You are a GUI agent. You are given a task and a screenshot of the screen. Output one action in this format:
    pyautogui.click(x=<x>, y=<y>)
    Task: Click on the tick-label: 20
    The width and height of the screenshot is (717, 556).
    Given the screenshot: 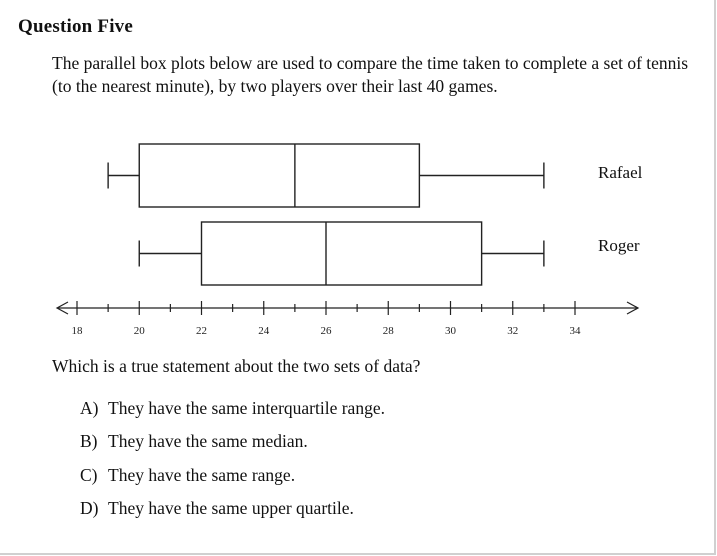 What is the action you would take?
    pyautogui.click(x=140, y=331)
    